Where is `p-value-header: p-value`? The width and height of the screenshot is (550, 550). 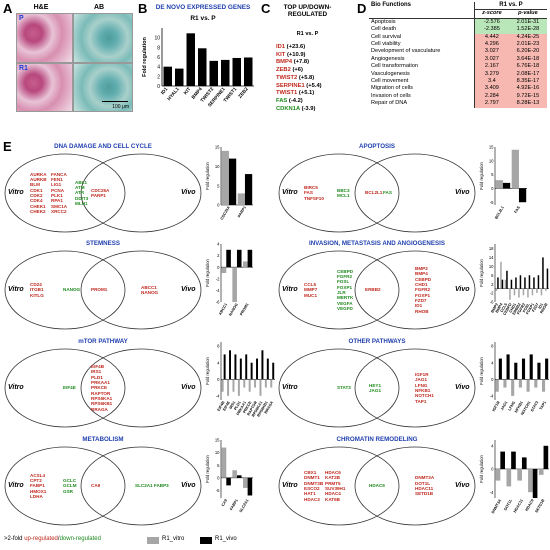
p-value-header: p-value is located at coordinates (528, 13).